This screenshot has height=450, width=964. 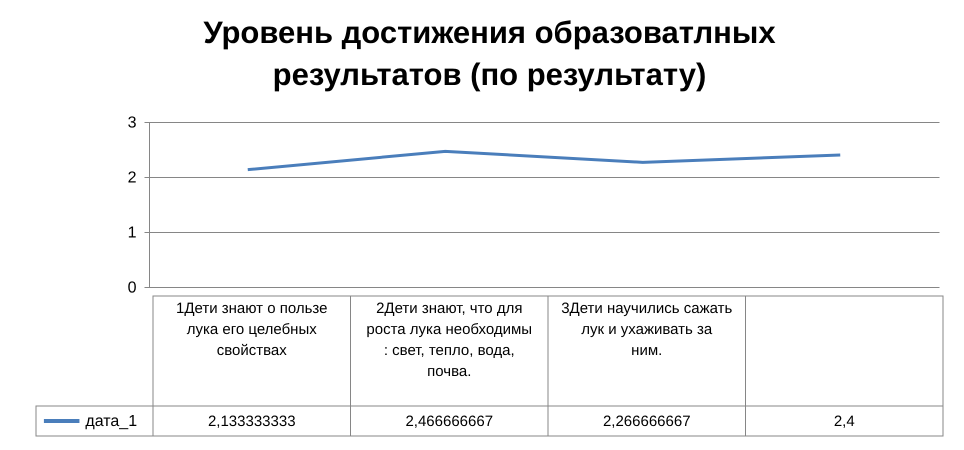 What do you see at coordinates (449, 340) in the screenshot?
I see `x-tick-label: 2Дети знают, что для роста лука необходимы : свет, тепло, вода, почва.` at bounding box center [449, 340].